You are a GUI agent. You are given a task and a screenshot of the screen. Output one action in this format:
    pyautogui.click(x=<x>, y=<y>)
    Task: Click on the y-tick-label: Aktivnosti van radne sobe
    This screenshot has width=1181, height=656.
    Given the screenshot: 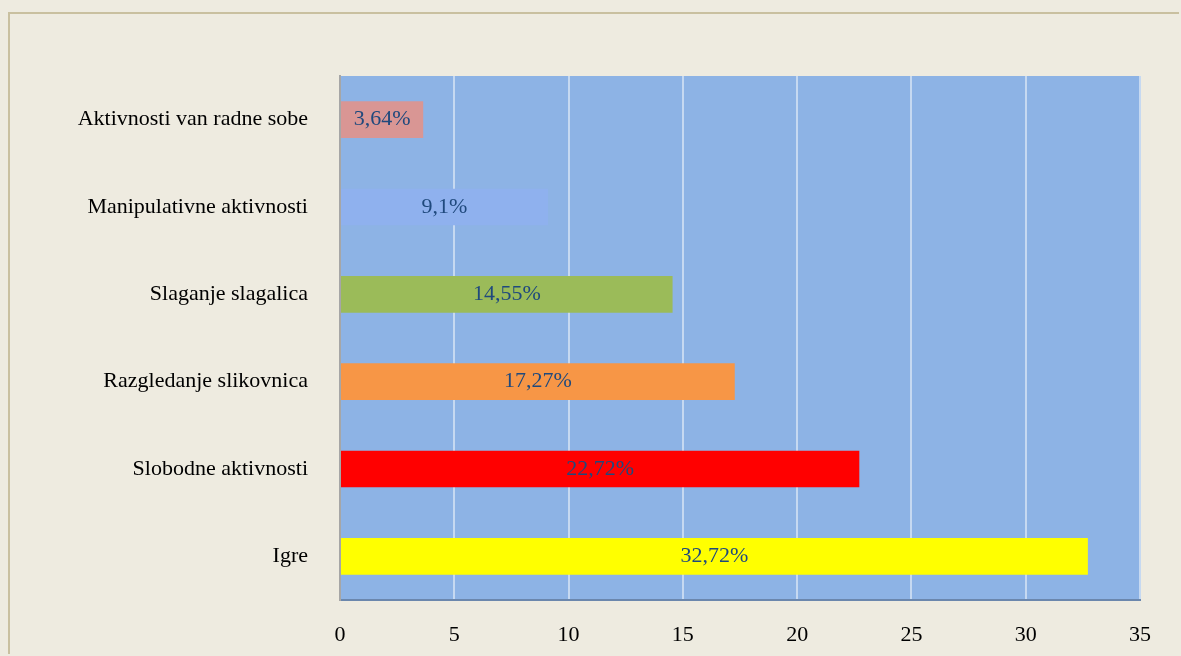 What is the action you would take?
    pyautogui.click(x=192, y=118)
    